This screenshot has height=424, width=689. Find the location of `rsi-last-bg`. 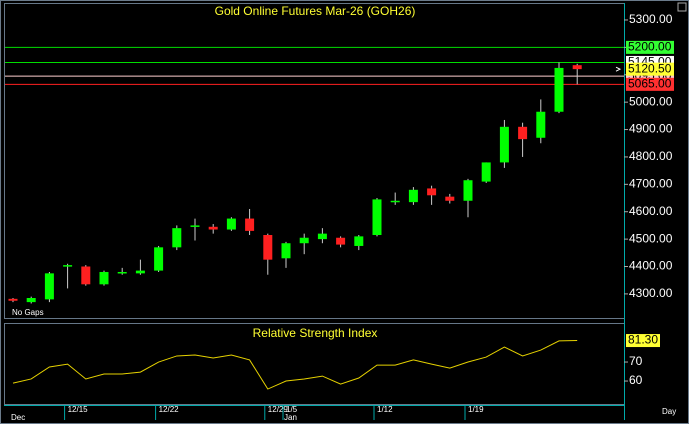

rsi-last-bg is located at coordinates (643, 341).